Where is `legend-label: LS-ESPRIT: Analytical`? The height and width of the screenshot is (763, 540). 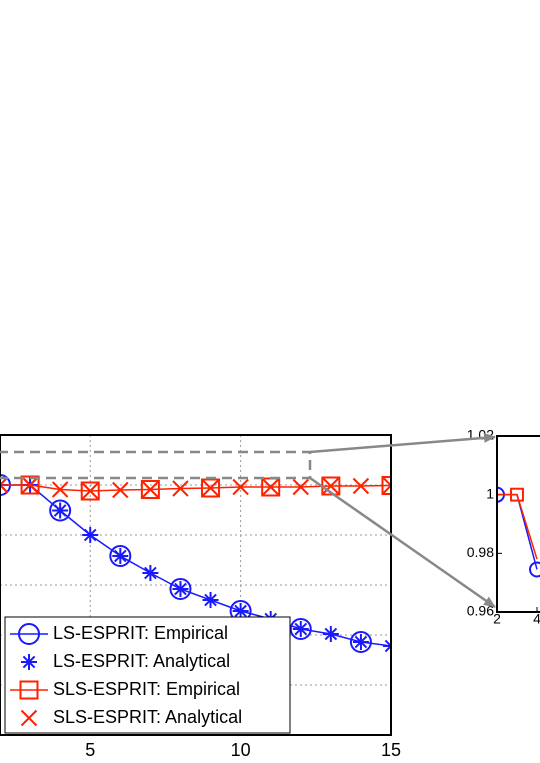 legend-label: LS-ESPRIT: Analytical is located at coordinates (141, 661).